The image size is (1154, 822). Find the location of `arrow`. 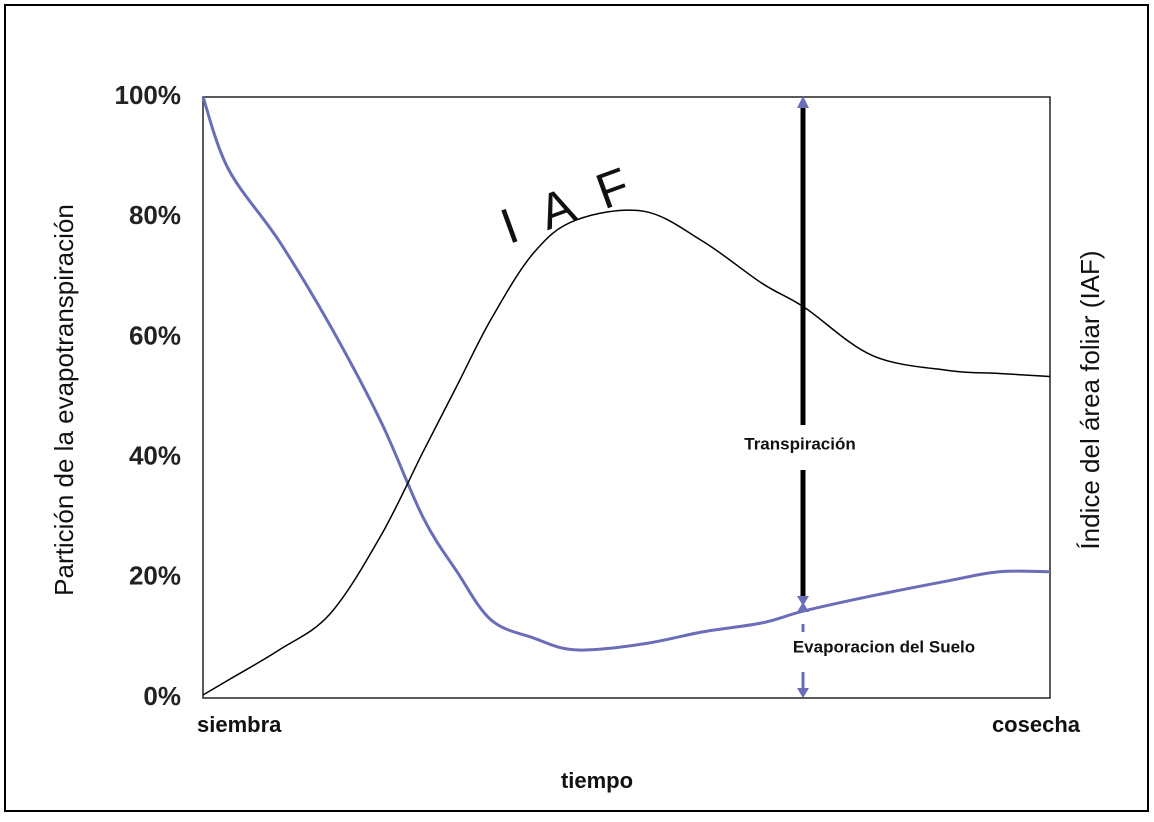

arrow is located at coordinates (803, 397).